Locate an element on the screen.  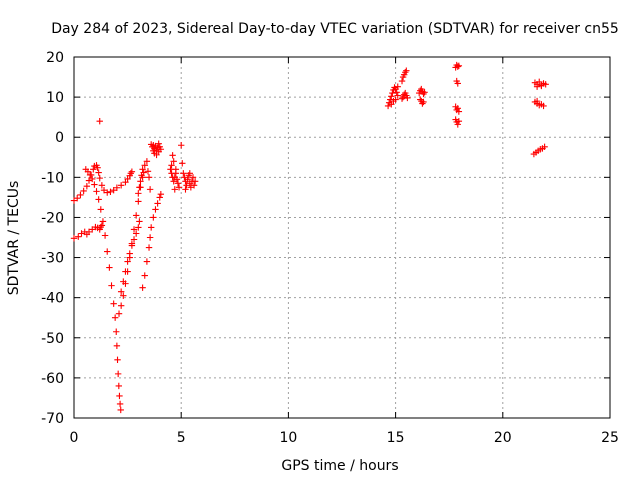
y-axis-label: SDTVAR / TECUs is located at coordinates (14, 238).